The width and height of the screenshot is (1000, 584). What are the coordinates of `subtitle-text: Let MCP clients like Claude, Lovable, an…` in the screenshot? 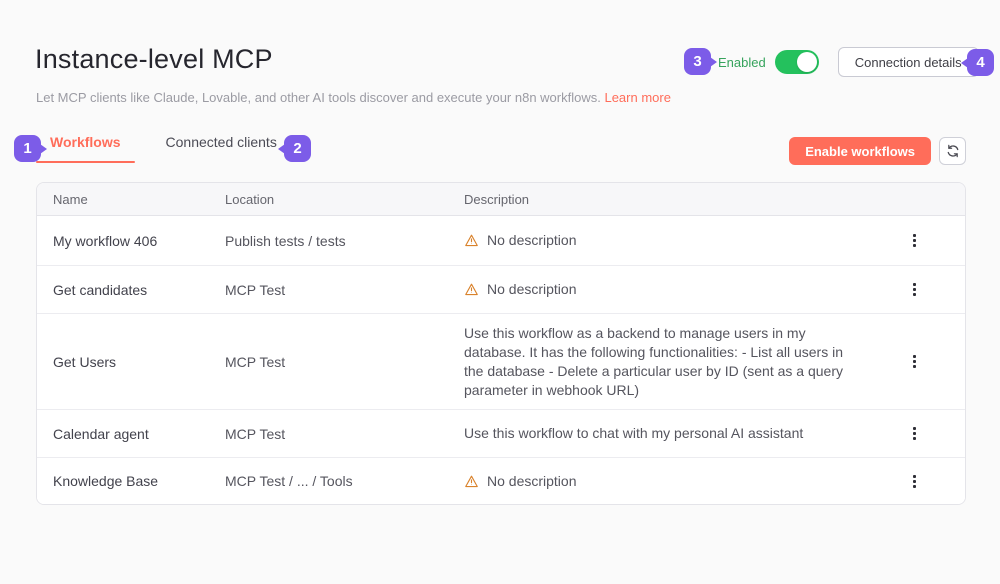 It's located at (320, 97).